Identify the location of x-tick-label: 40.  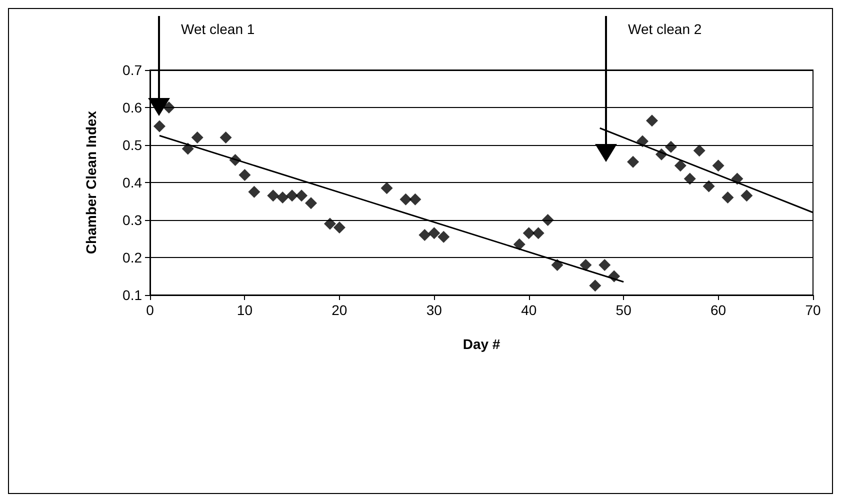
(529, 310).